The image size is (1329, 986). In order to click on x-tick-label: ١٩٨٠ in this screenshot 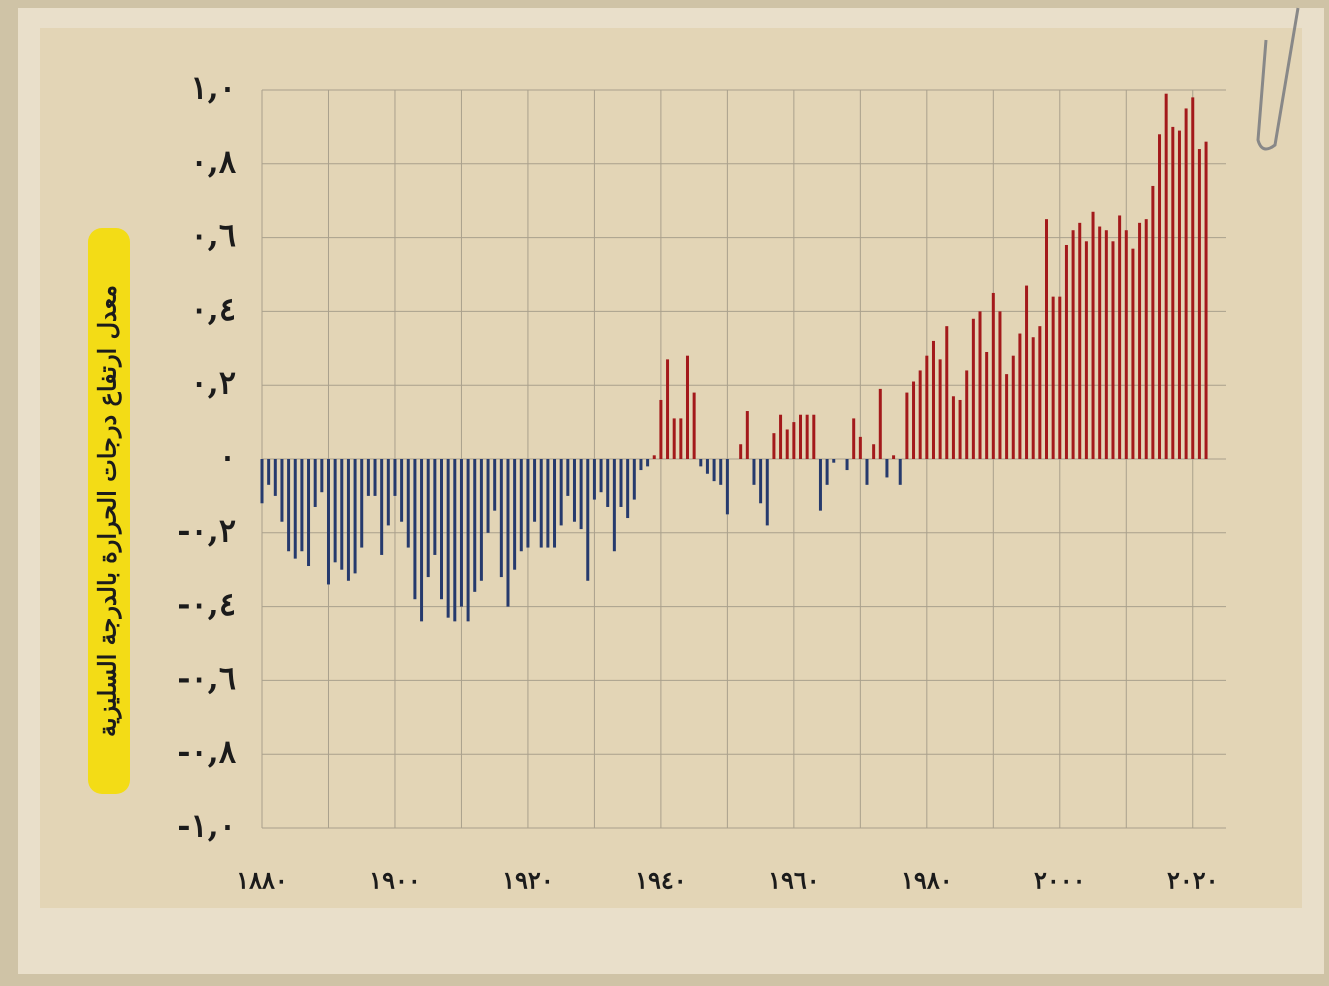, I will do `click(927, 880)`.